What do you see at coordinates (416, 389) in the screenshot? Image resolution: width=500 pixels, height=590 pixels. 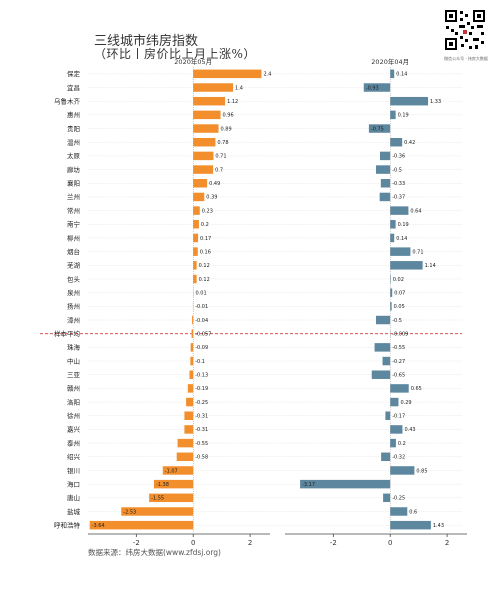 I see `value-label: 0.65` at bounding box center [416, 389].